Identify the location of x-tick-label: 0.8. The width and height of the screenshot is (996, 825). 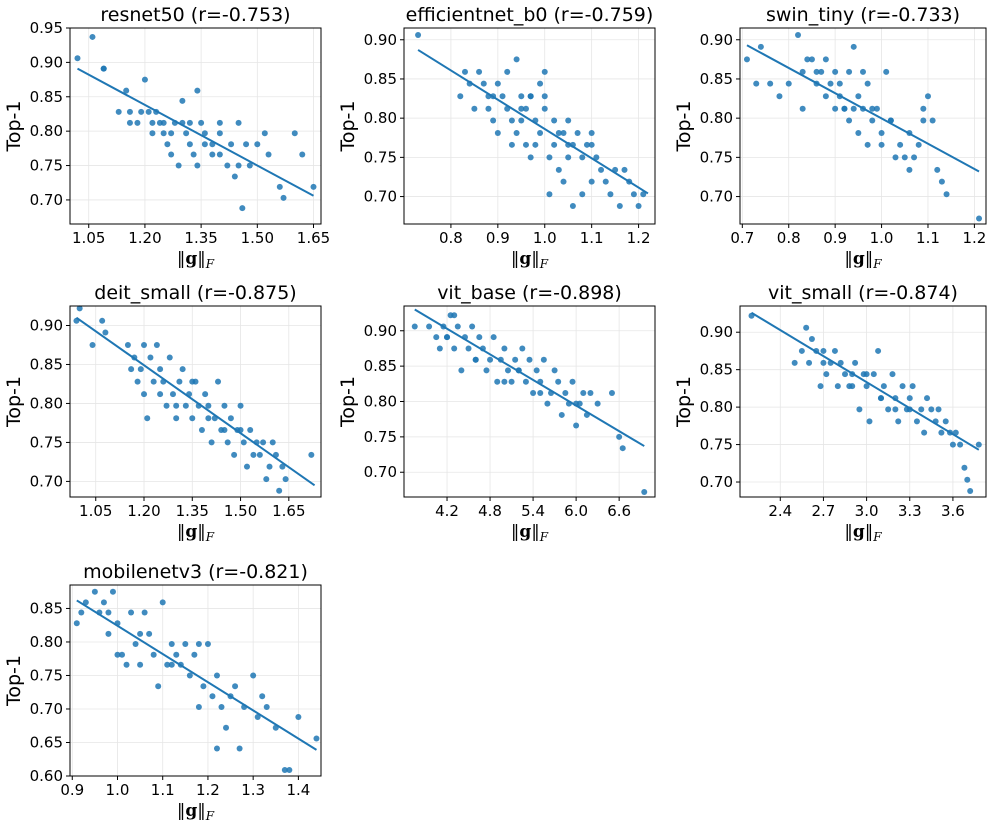
(789, 238).